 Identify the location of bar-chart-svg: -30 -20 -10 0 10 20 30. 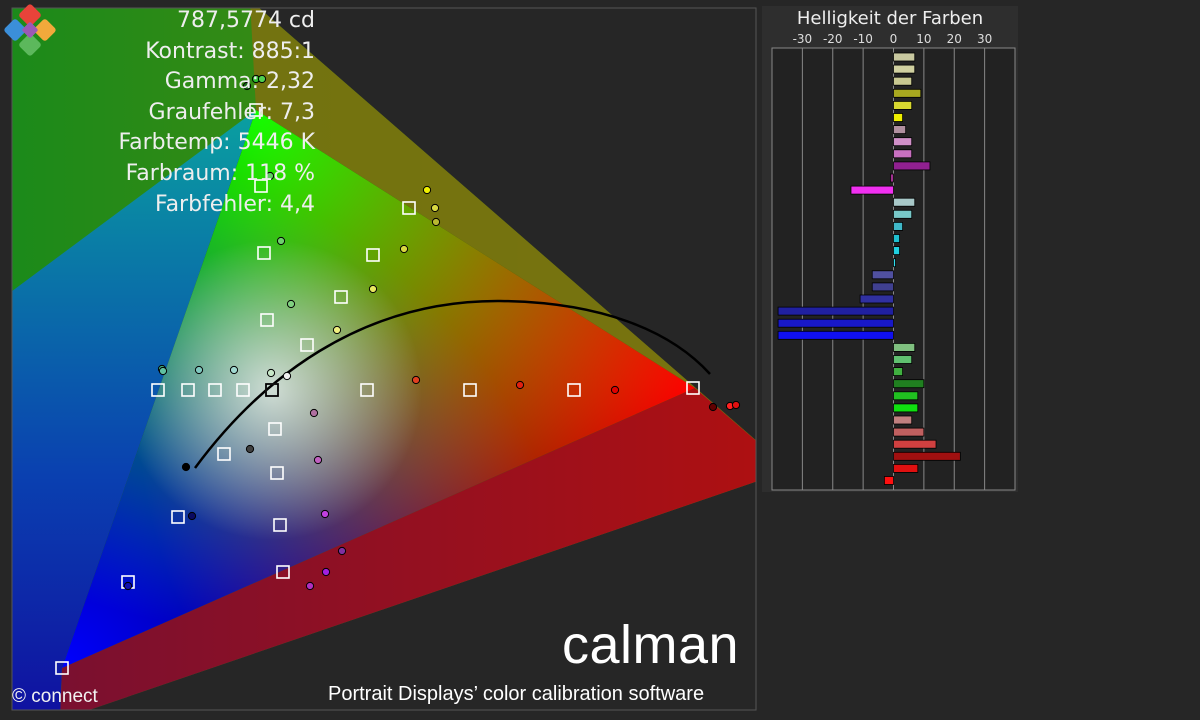
(893, 261).